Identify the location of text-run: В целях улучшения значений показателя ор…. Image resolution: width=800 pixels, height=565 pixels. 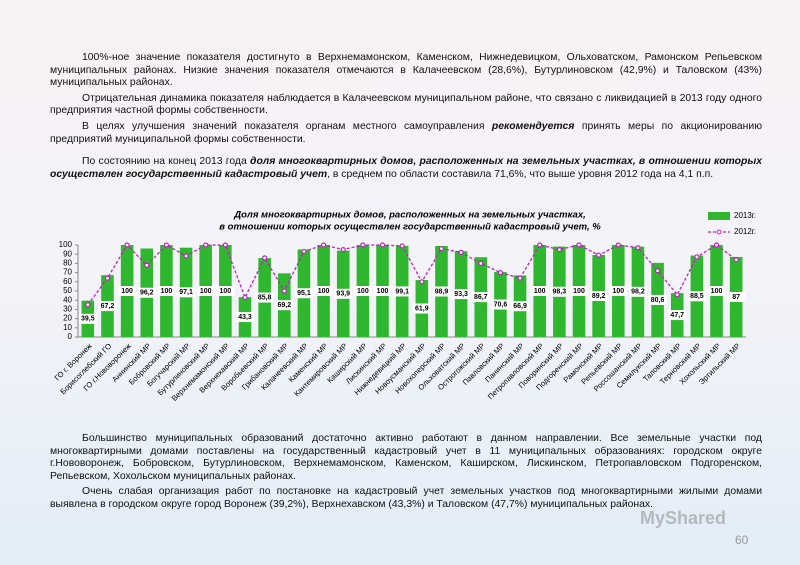
(287, 126).